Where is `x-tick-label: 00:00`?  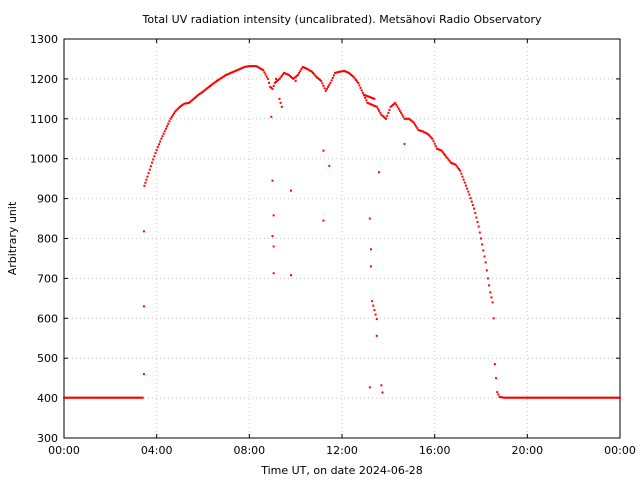 x-tick-label: 00:00 is located at coordinates (64, 450).